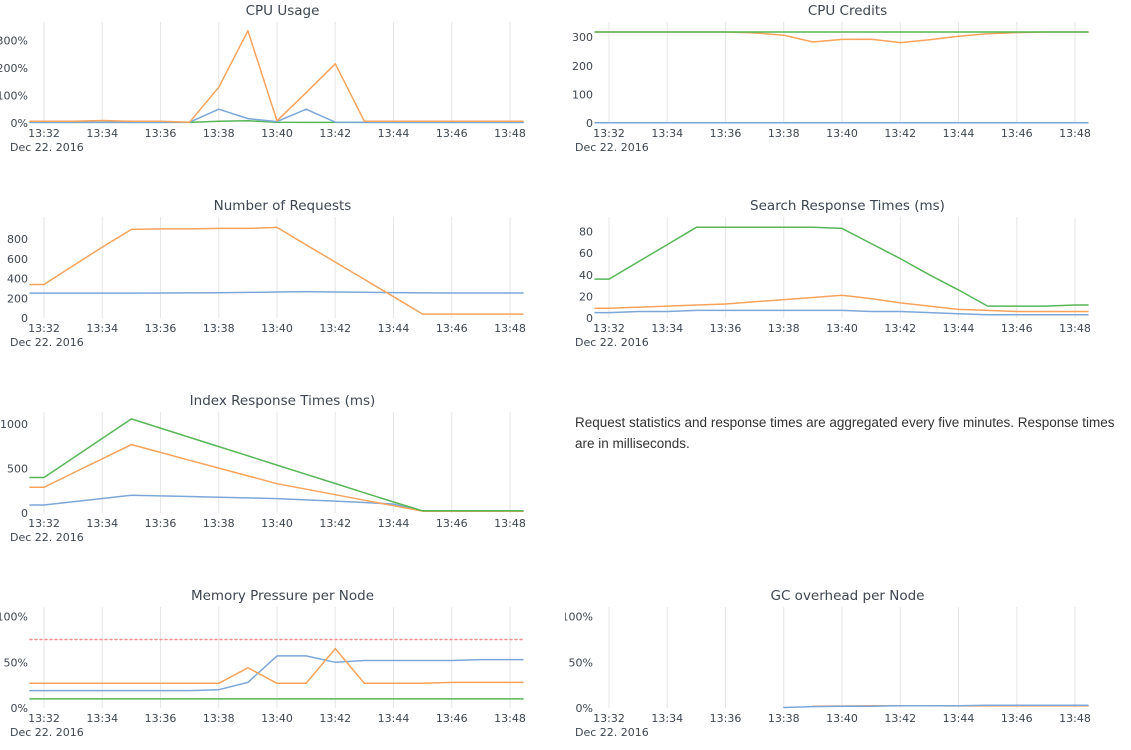 This screenshot has height=750, width=1131. What do you see at coordinates (582, 37) in the screenshot?
I see `y-tick-label: 300` at bounding box center [582, 37].